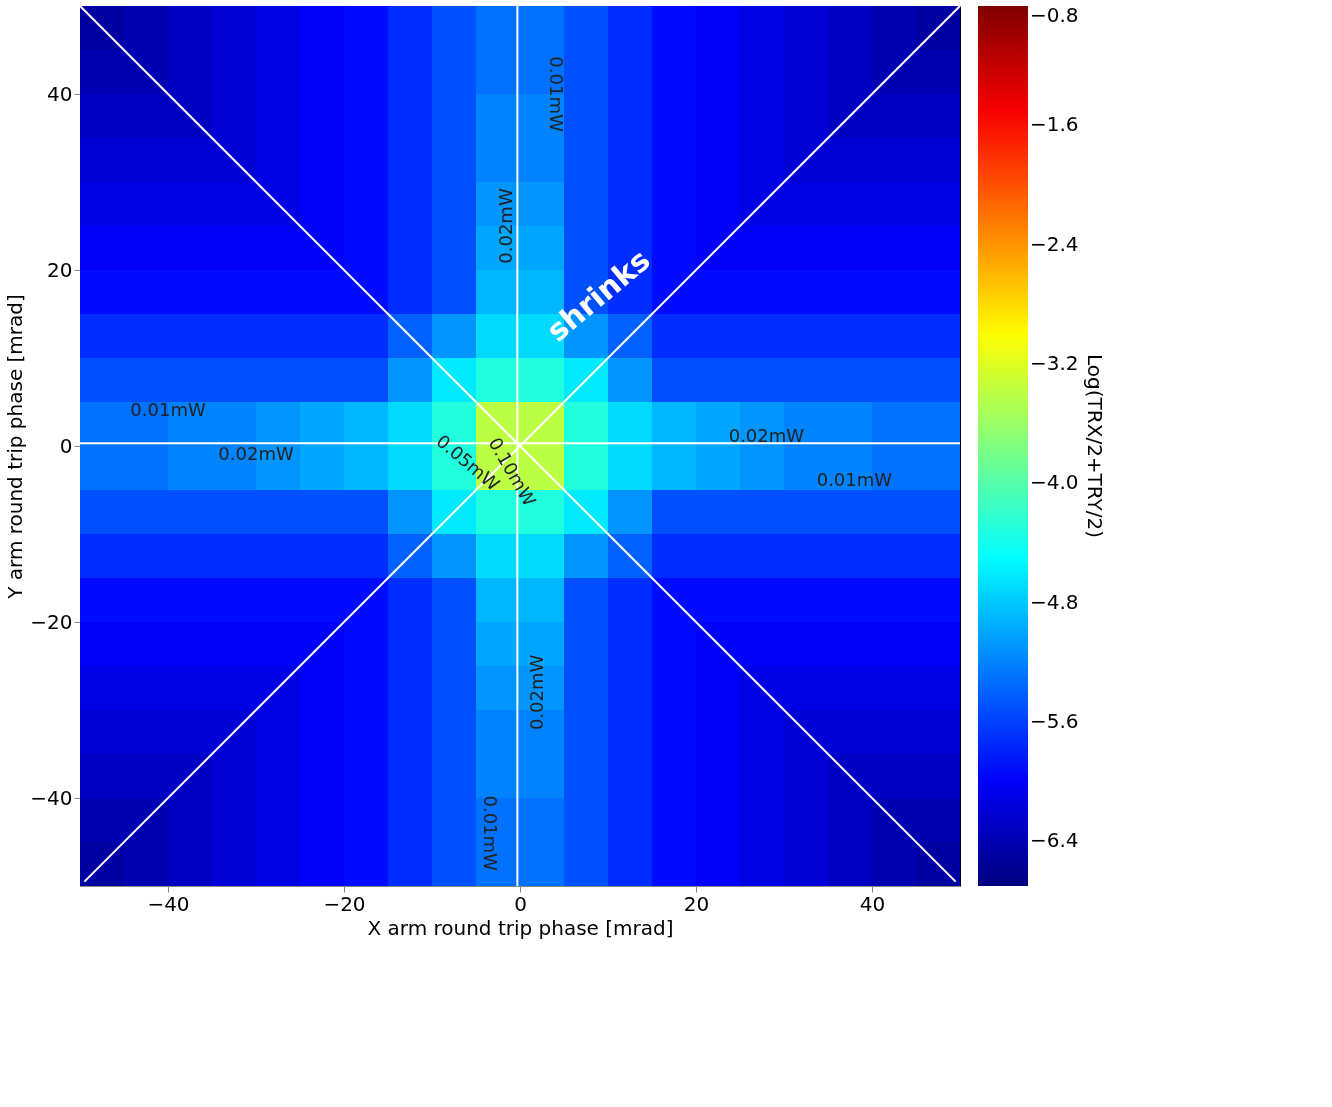 Image resolution: width=1332 pixels, height=1107 pixels. I want to click on y-tick-label: 20, so click(60, 269).